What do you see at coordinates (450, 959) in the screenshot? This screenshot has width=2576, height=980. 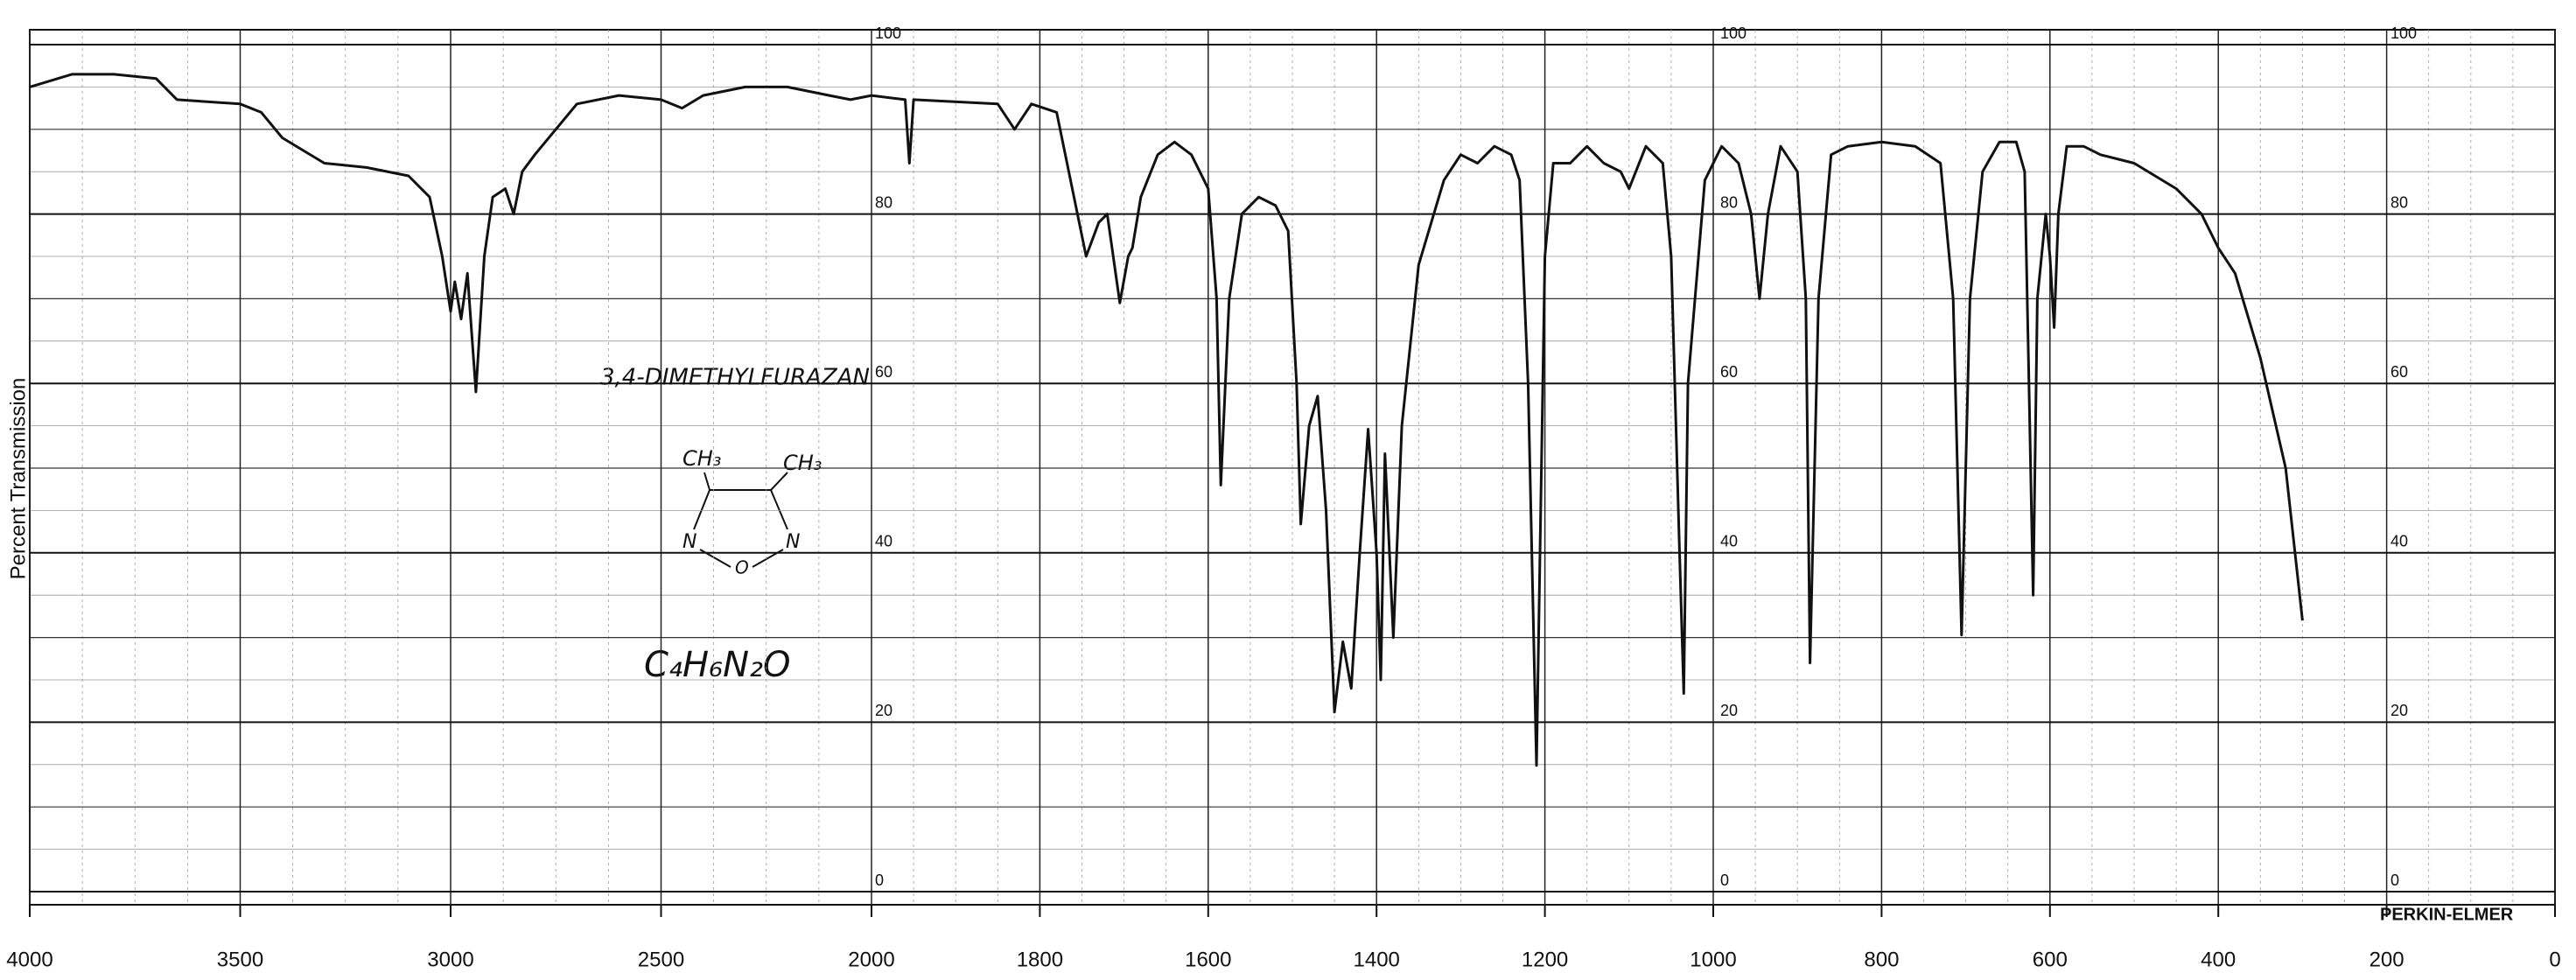 I see `x-tick-label: 3000` at bounding box center [450, 959].